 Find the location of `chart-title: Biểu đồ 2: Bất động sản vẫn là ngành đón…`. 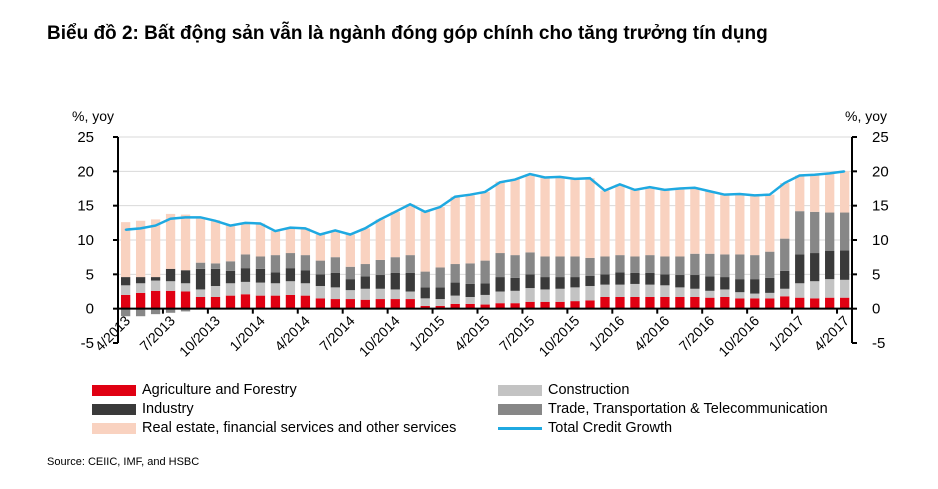

chart-title: Biểu đồ 2: Bất động sản vẫn là ngành đón… is located at coordinates (407, 33).